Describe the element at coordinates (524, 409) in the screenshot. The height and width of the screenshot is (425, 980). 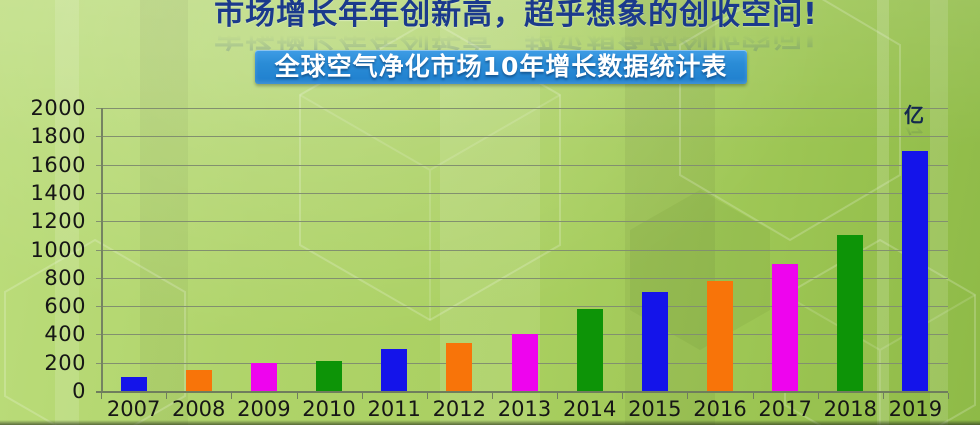
I see `x-axis-label-2013: 2013` at that location.